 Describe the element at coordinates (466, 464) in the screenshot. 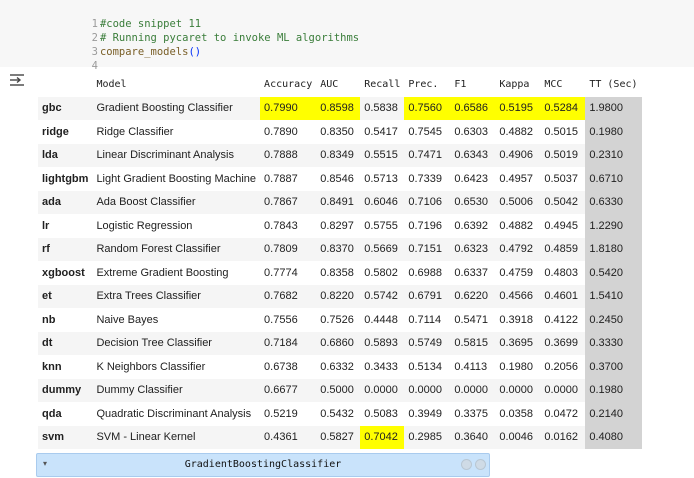

I see `question-circle-icon` at that location.